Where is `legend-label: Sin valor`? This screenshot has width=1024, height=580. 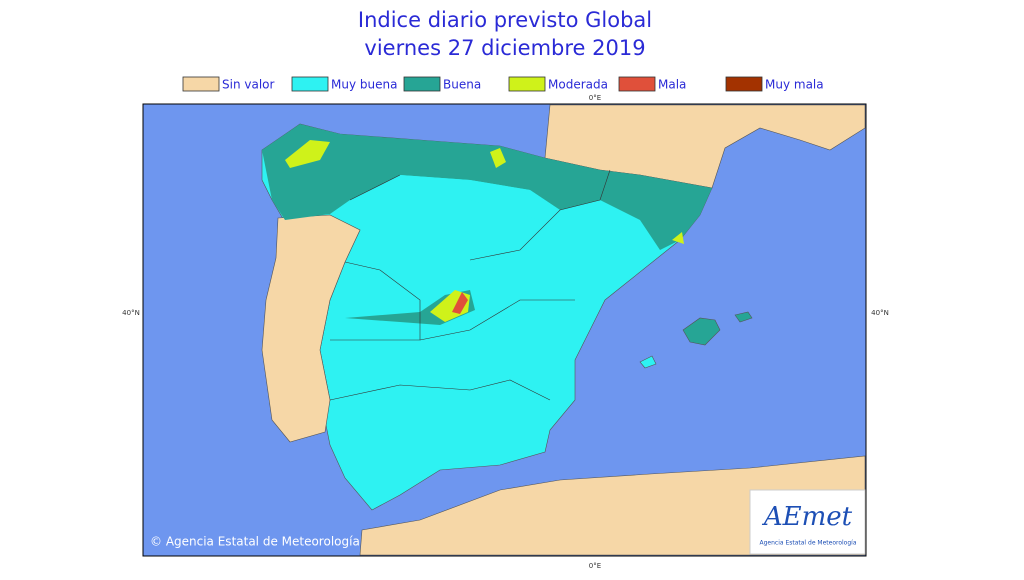 legend-label: Sin valor is located at coordinates (248, 85).